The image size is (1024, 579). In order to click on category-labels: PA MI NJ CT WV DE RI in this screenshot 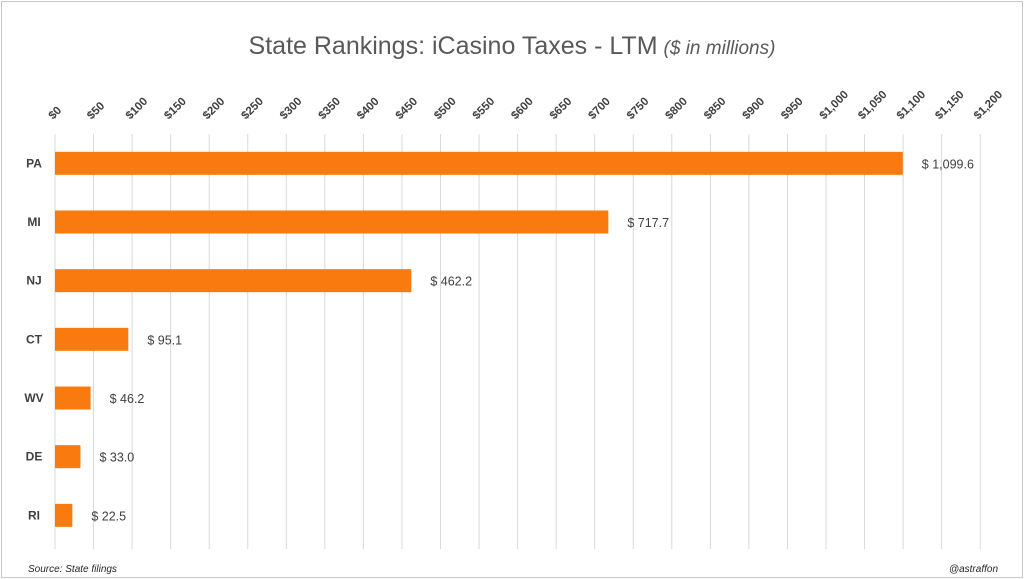, I will do `click(33, 339)`.